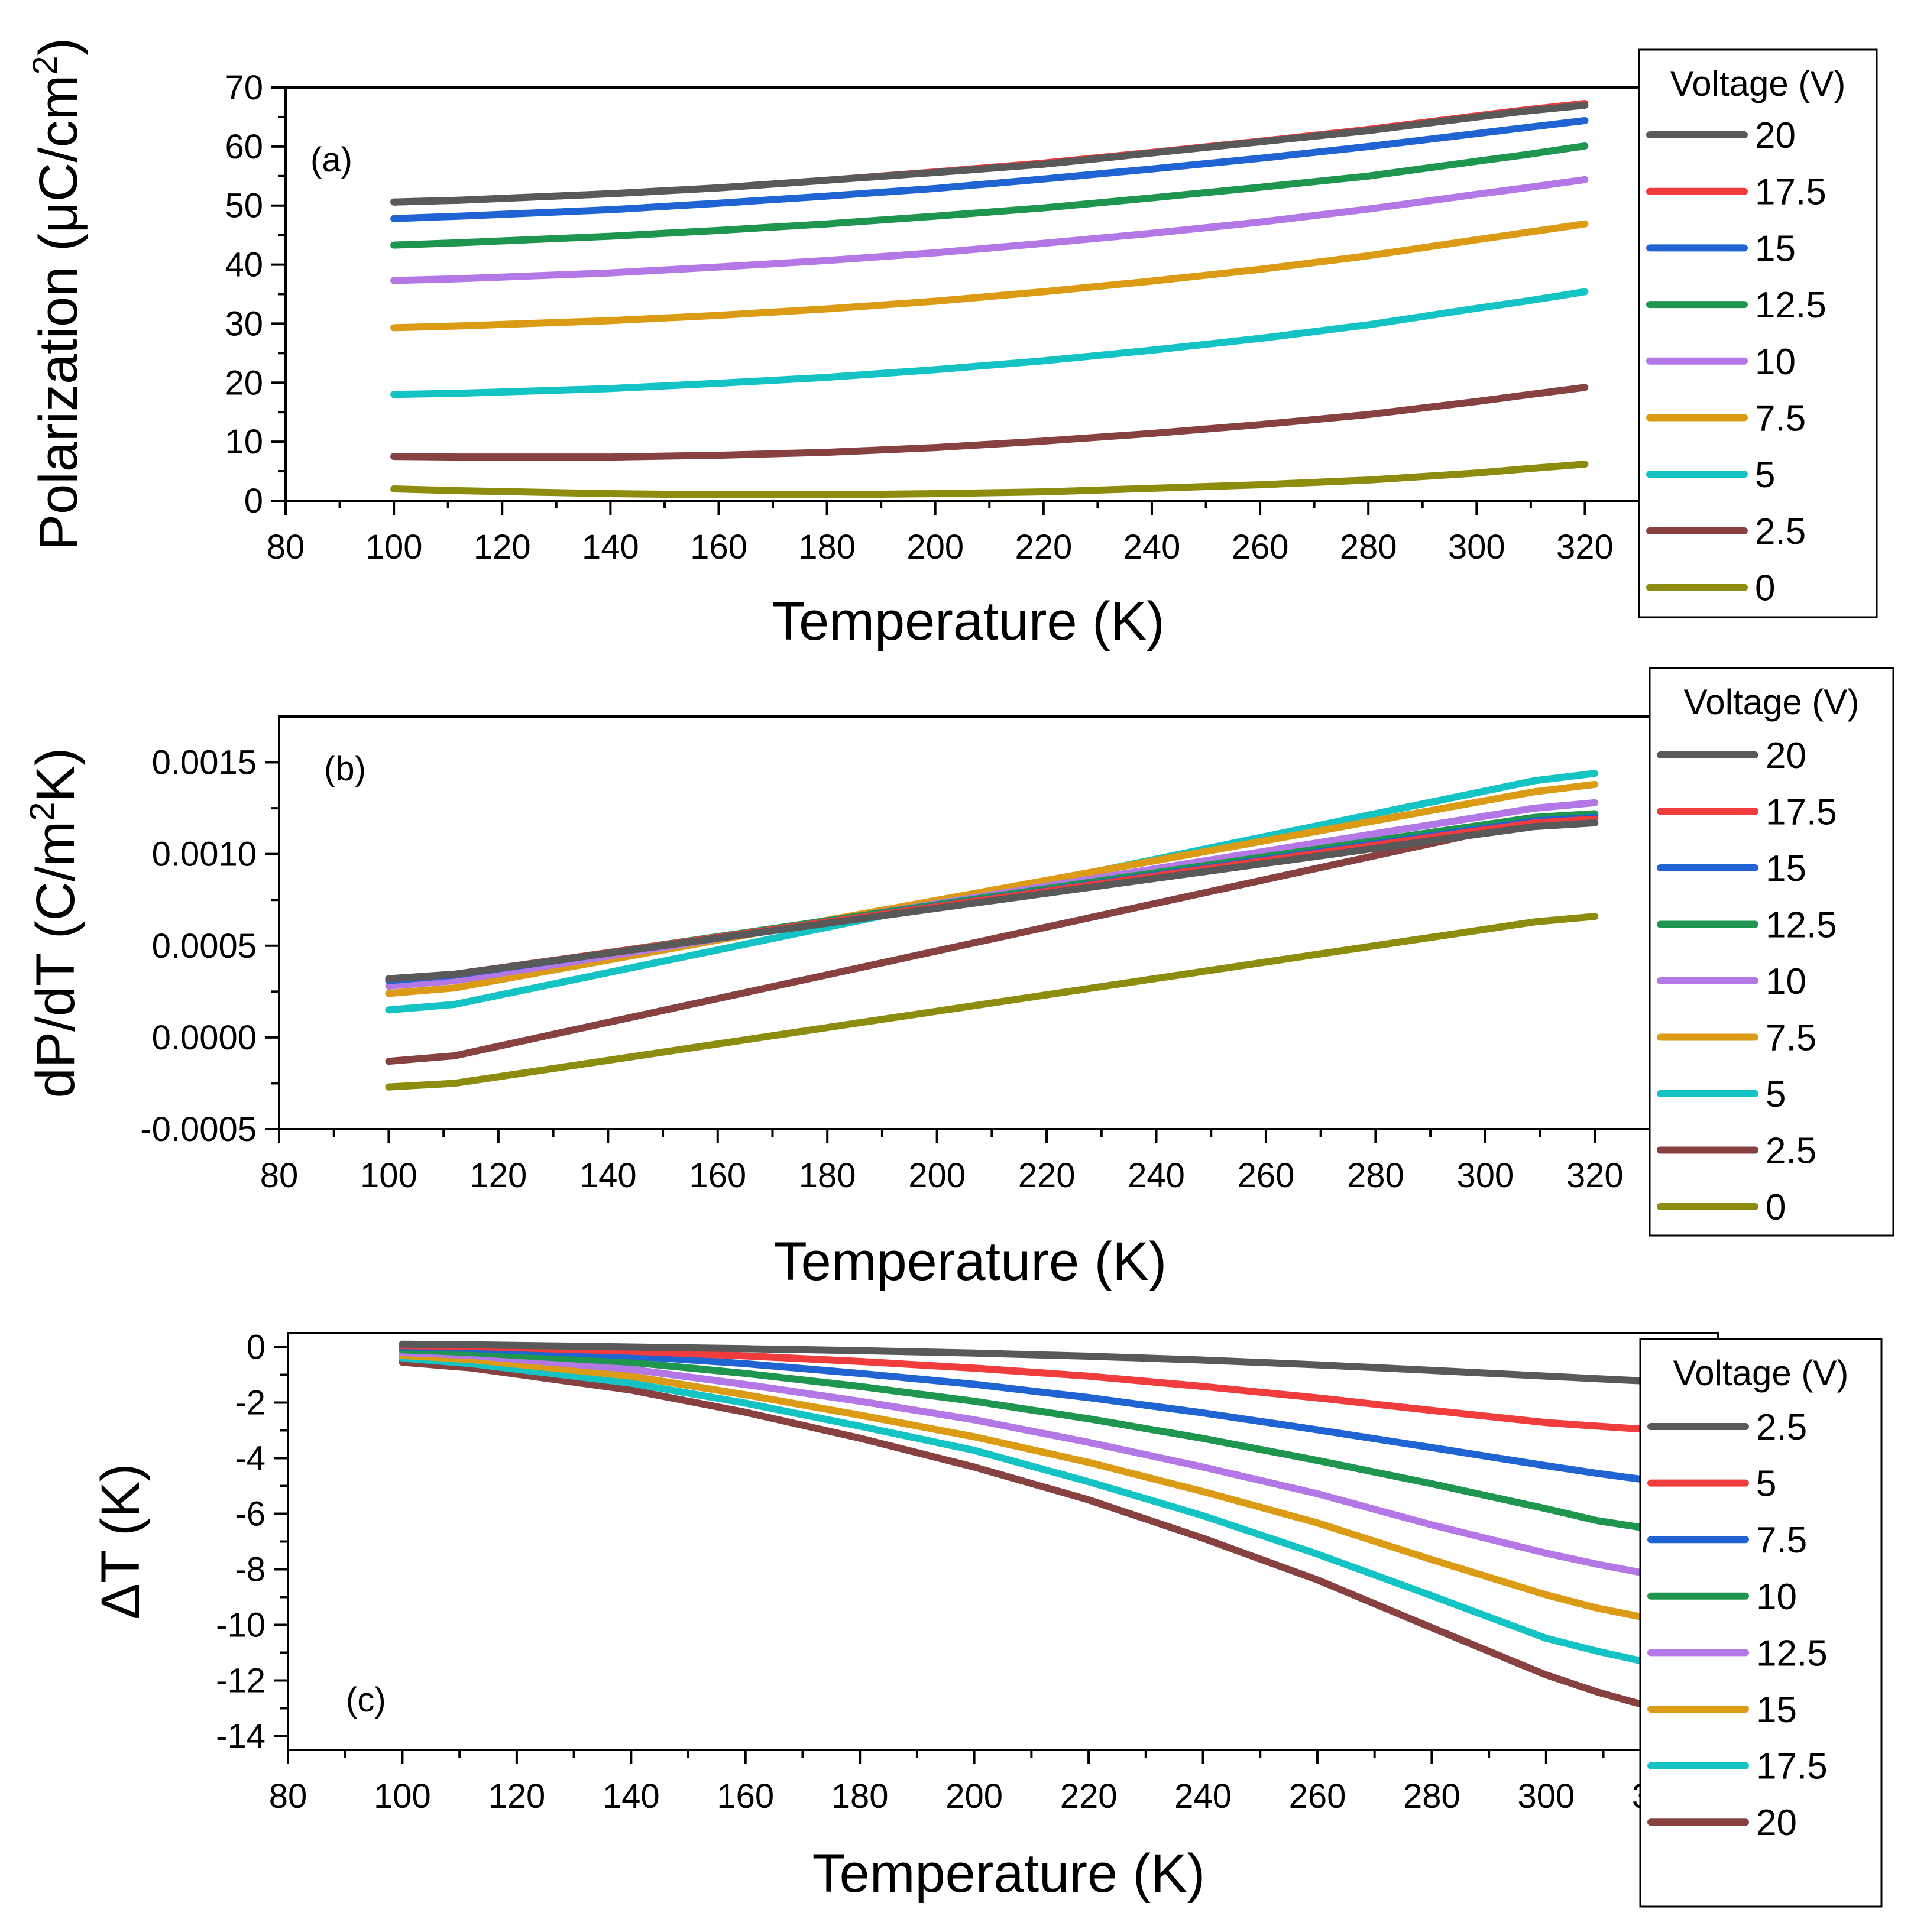 This screenshot has height=1932, width=1914. What do you see at coordinates (1761, 1623) in the screenshot?
I see `legend: Voltage (V) 2.5 5 7.5 10 12.5 15 17.5 20` at bounding box center [1761, 1623].